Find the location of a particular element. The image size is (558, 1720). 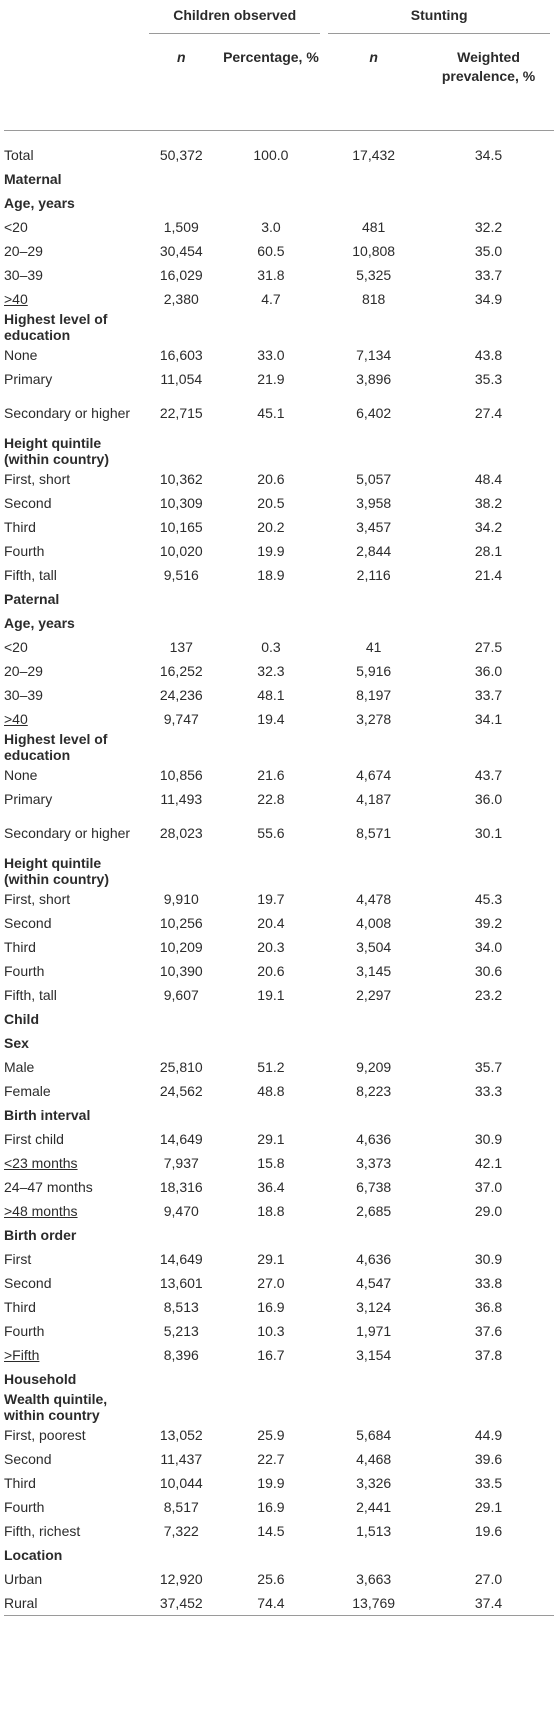

n-stunting-cell: 5,916 is located at coordinates (374, 671).